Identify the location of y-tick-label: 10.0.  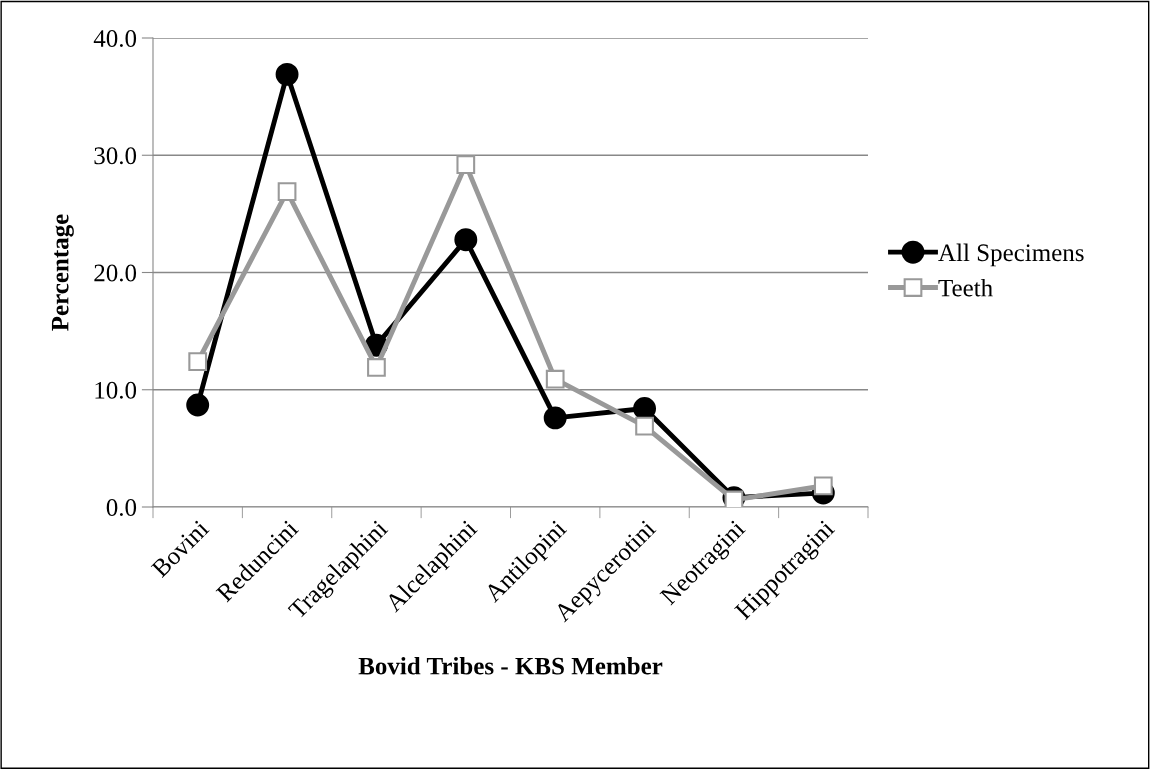
(116, 390).